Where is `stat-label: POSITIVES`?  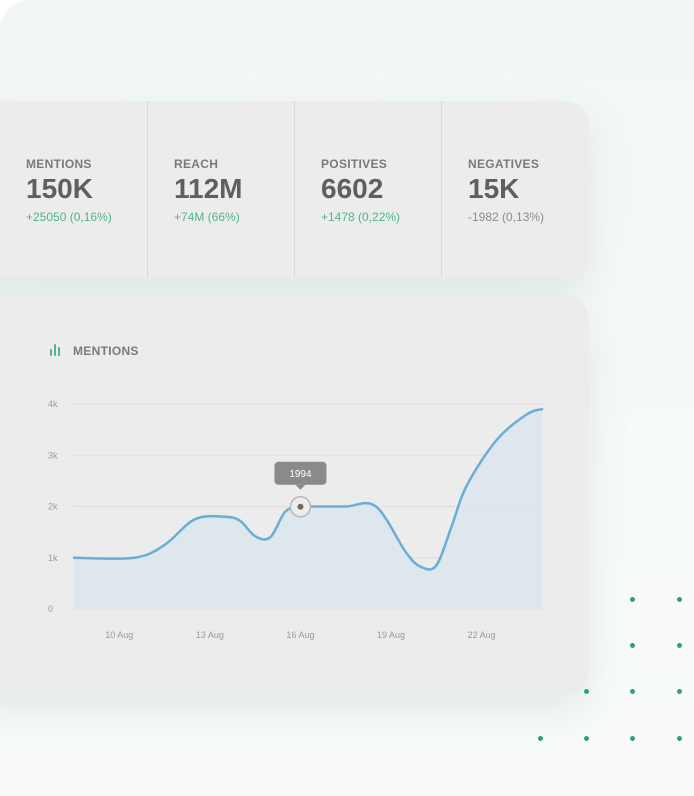 stat-label: POSITIVES is located at coordinates (354, 164).